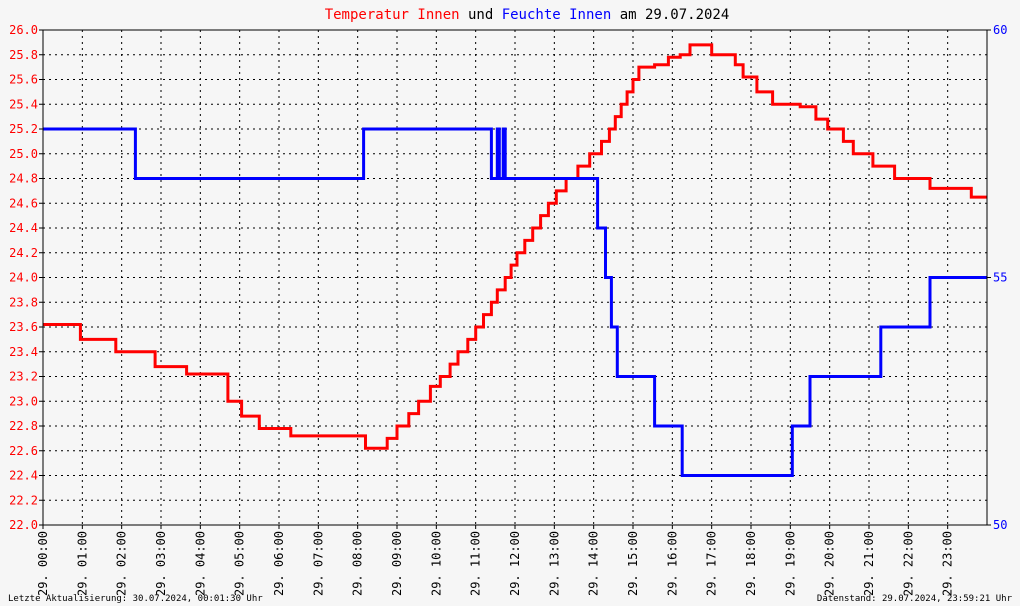  Describe the element at coordinates (82, 563) in the screenshot. I see `x-tick-label: 29. 01:00` at that location.